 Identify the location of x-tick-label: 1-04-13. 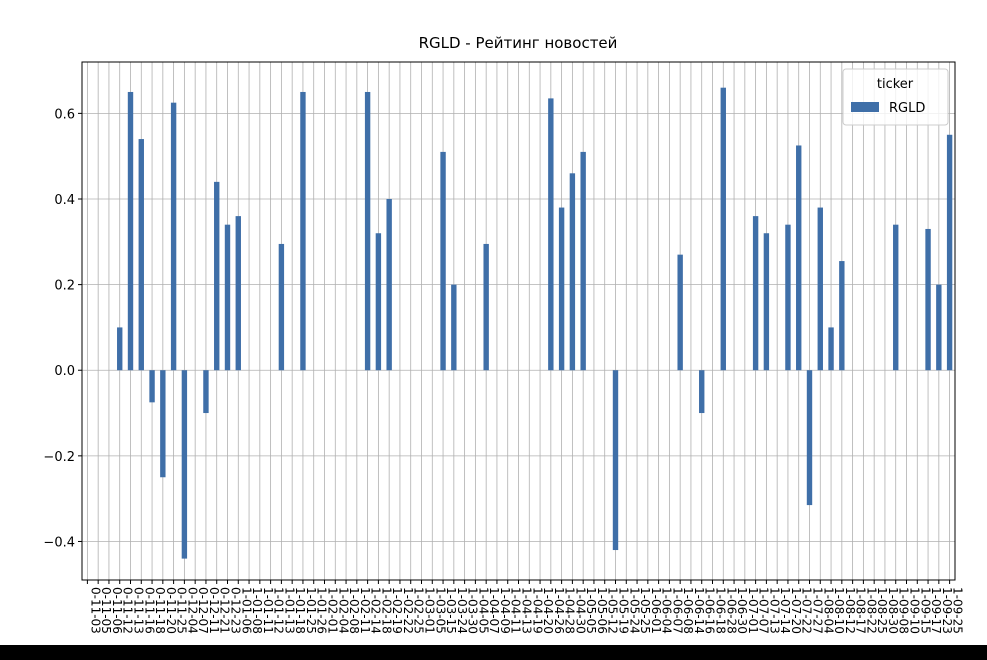
(527, 610).